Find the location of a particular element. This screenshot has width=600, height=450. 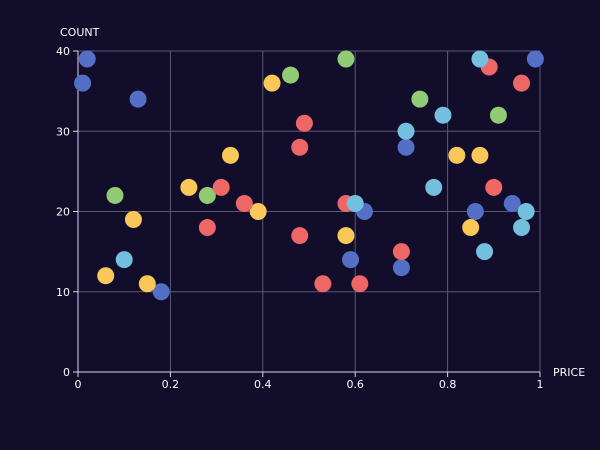

y-tick-label: 40 is located at coordinates (63, 51).